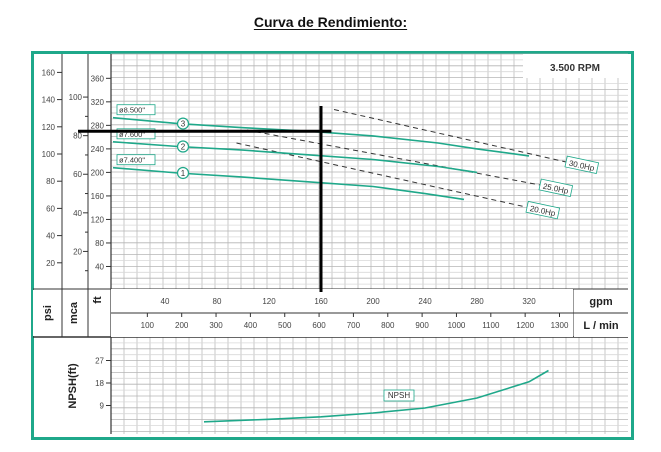  Describe the element at coordinates (98, 300) in the screenshot. I see `ft-unit-label: ft` at that location.